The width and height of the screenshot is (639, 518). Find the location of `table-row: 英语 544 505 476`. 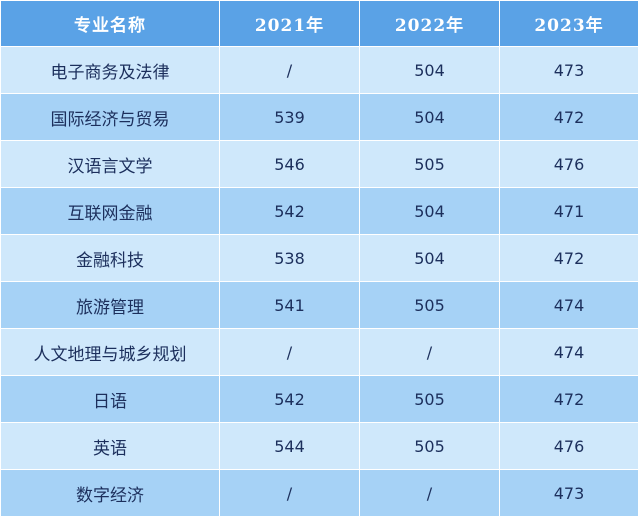

table-row: 英语 544 505 476 is located at coordinates (319, 446).